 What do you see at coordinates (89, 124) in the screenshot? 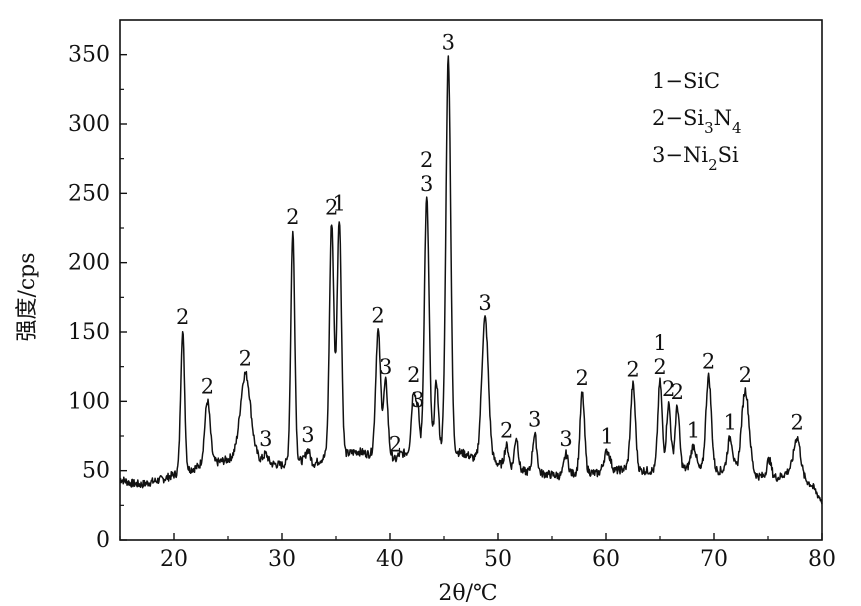
I see `y-tick-label: 300` at bounding box center [89, 124].